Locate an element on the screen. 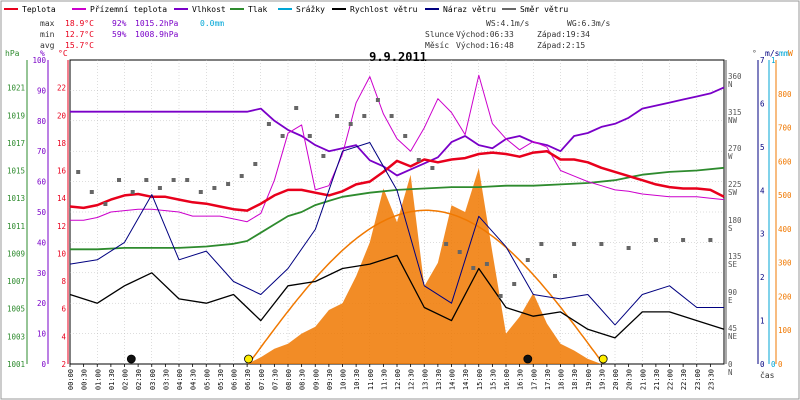 The height and width of the screenshot is (400, 800). x-tick-label: 07:00 is located at coordinates (262, 379).